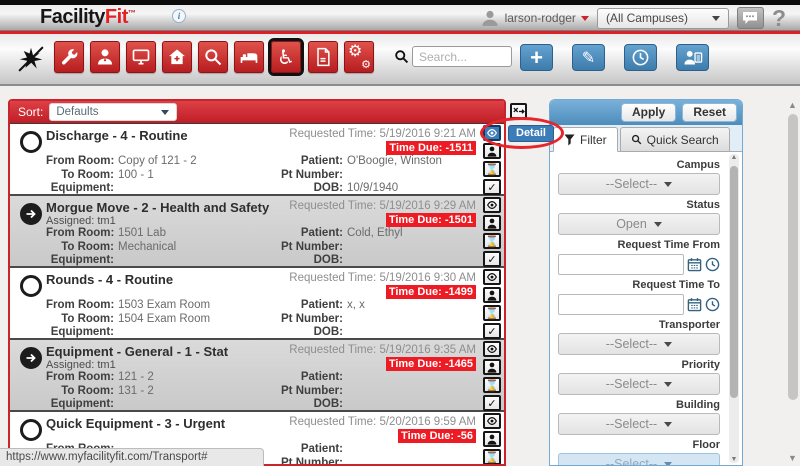 Image resolution: width=800 pixels, height=466 pixels. I want to click on history-button, so click(640, 57).